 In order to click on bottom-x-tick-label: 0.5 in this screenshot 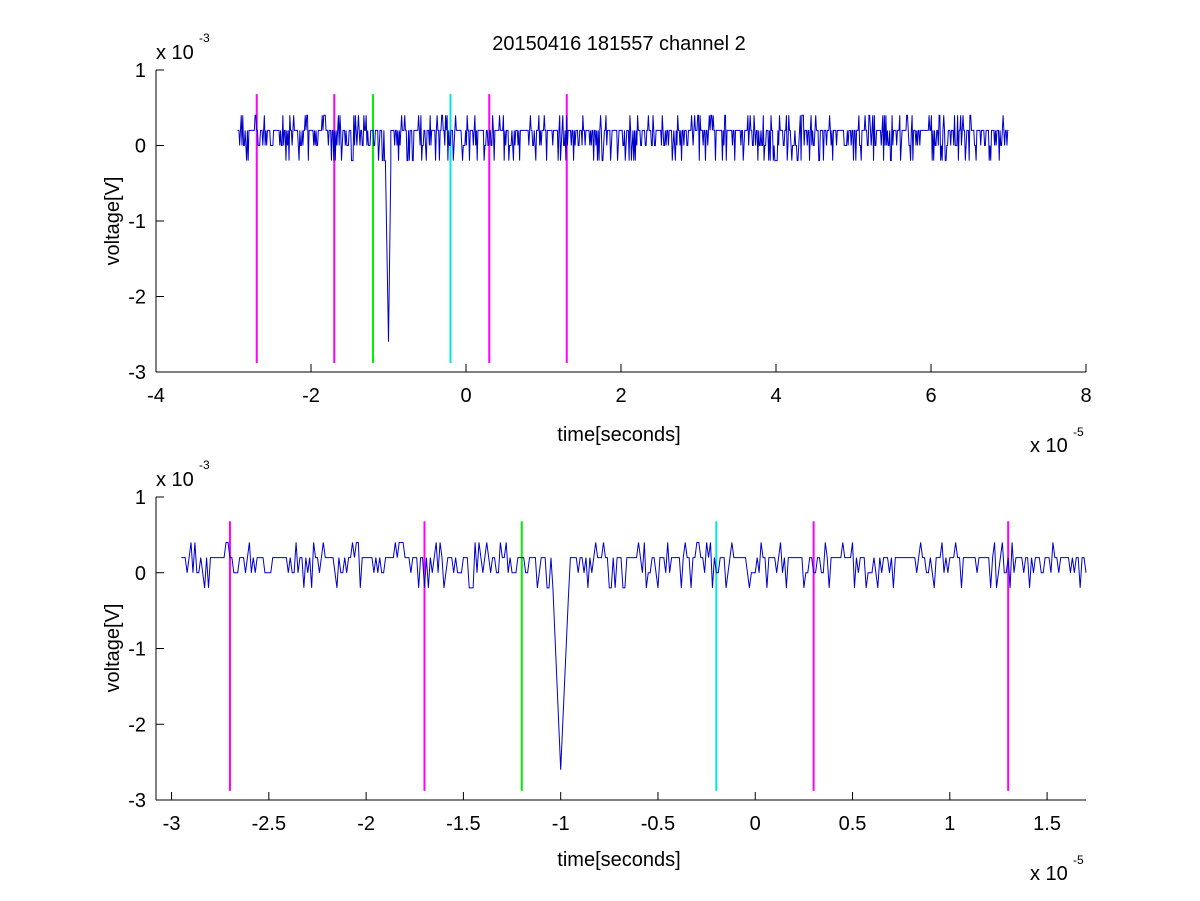, I will do `click(853, 824)`.